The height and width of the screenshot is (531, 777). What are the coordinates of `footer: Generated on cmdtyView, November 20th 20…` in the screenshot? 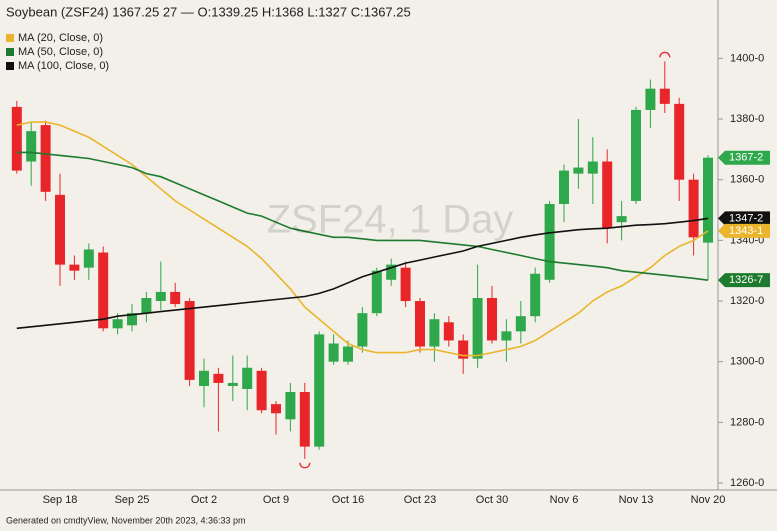 It's located at (125, 520).